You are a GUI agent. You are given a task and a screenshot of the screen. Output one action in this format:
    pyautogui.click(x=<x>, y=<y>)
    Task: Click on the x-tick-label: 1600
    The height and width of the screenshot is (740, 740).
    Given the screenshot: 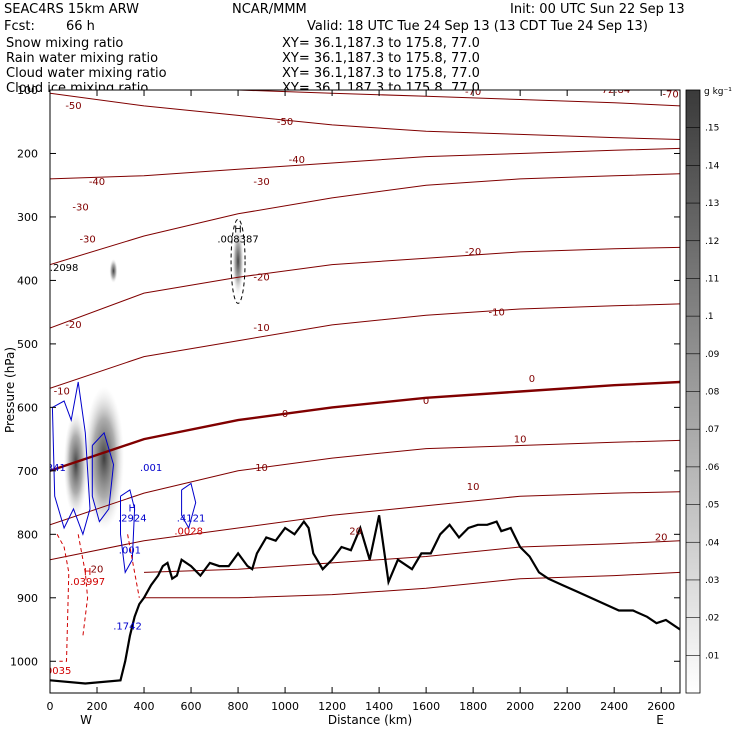 What is the action you would take?
    pyautogui.click(x=426, y=706)
    